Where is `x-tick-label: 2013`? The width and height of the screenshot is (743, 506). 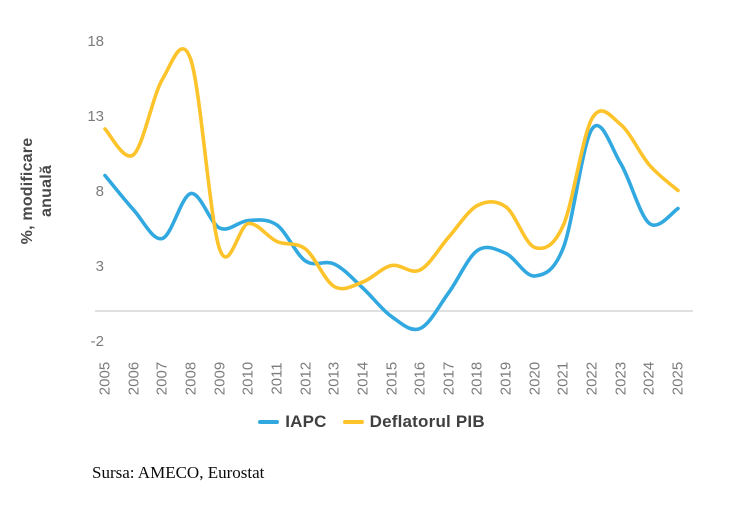
x-tick-label: 2013 is located at coordinates (334, 378).